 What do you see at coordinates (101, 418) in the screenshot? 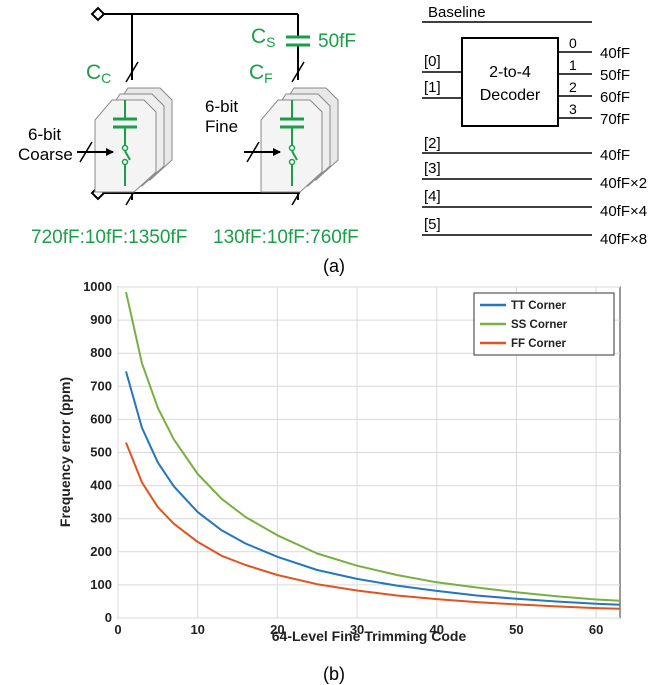
I see `y-tick-label: 600` at bounding box center [101, 418].